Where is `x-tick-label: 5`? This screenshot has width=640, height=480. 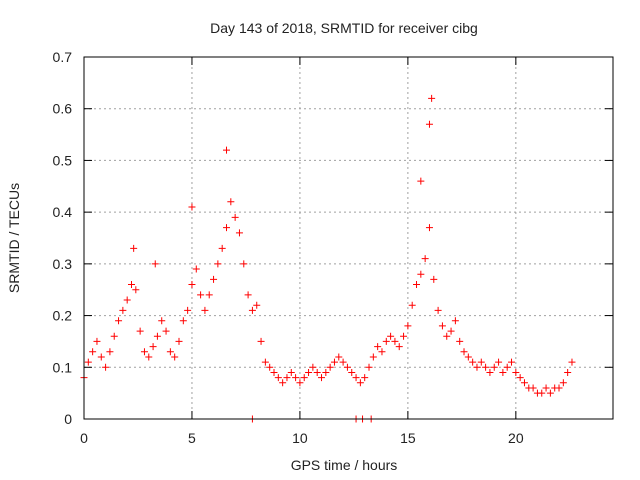 x-tick-label: 5 is located at coordinates (192, 438).